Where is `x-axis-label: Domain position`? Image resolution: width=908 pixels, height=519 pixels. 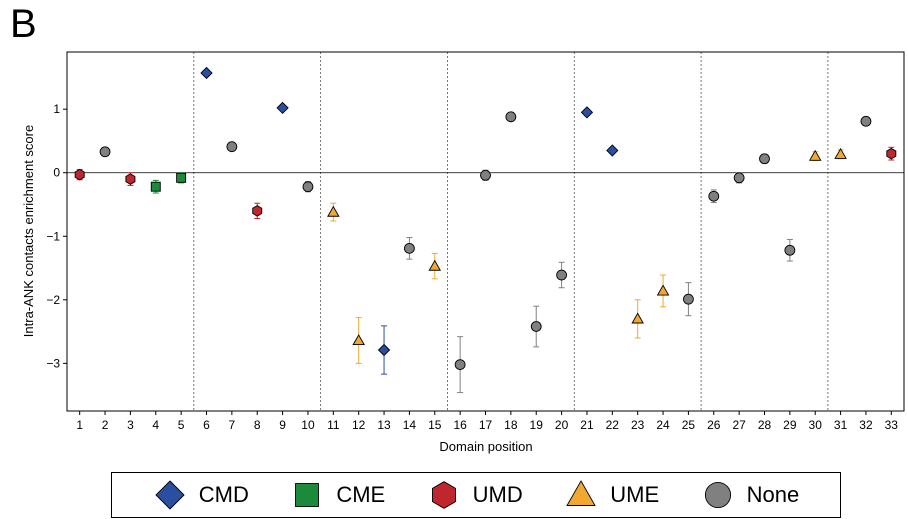
x-axis-label: Domain position is located at coordinates (485, 446).